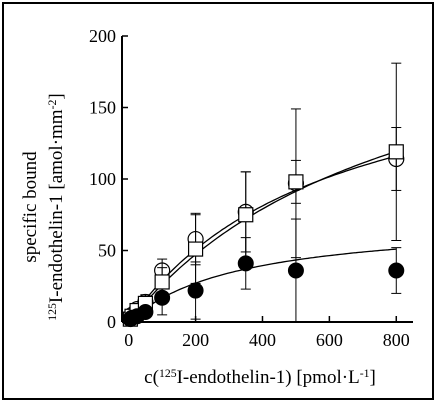  I want to click on y-axis-label-line1: specific bound, so click(30, 207).